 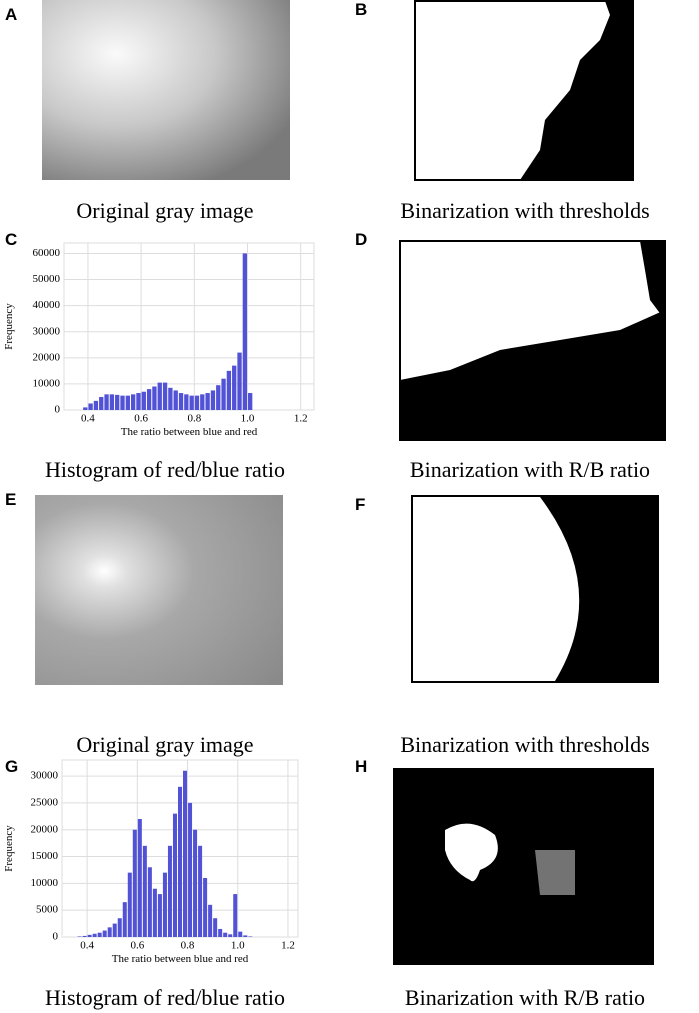 I want to click on x-tick-label: 1.0, so click(x=248, y=419).